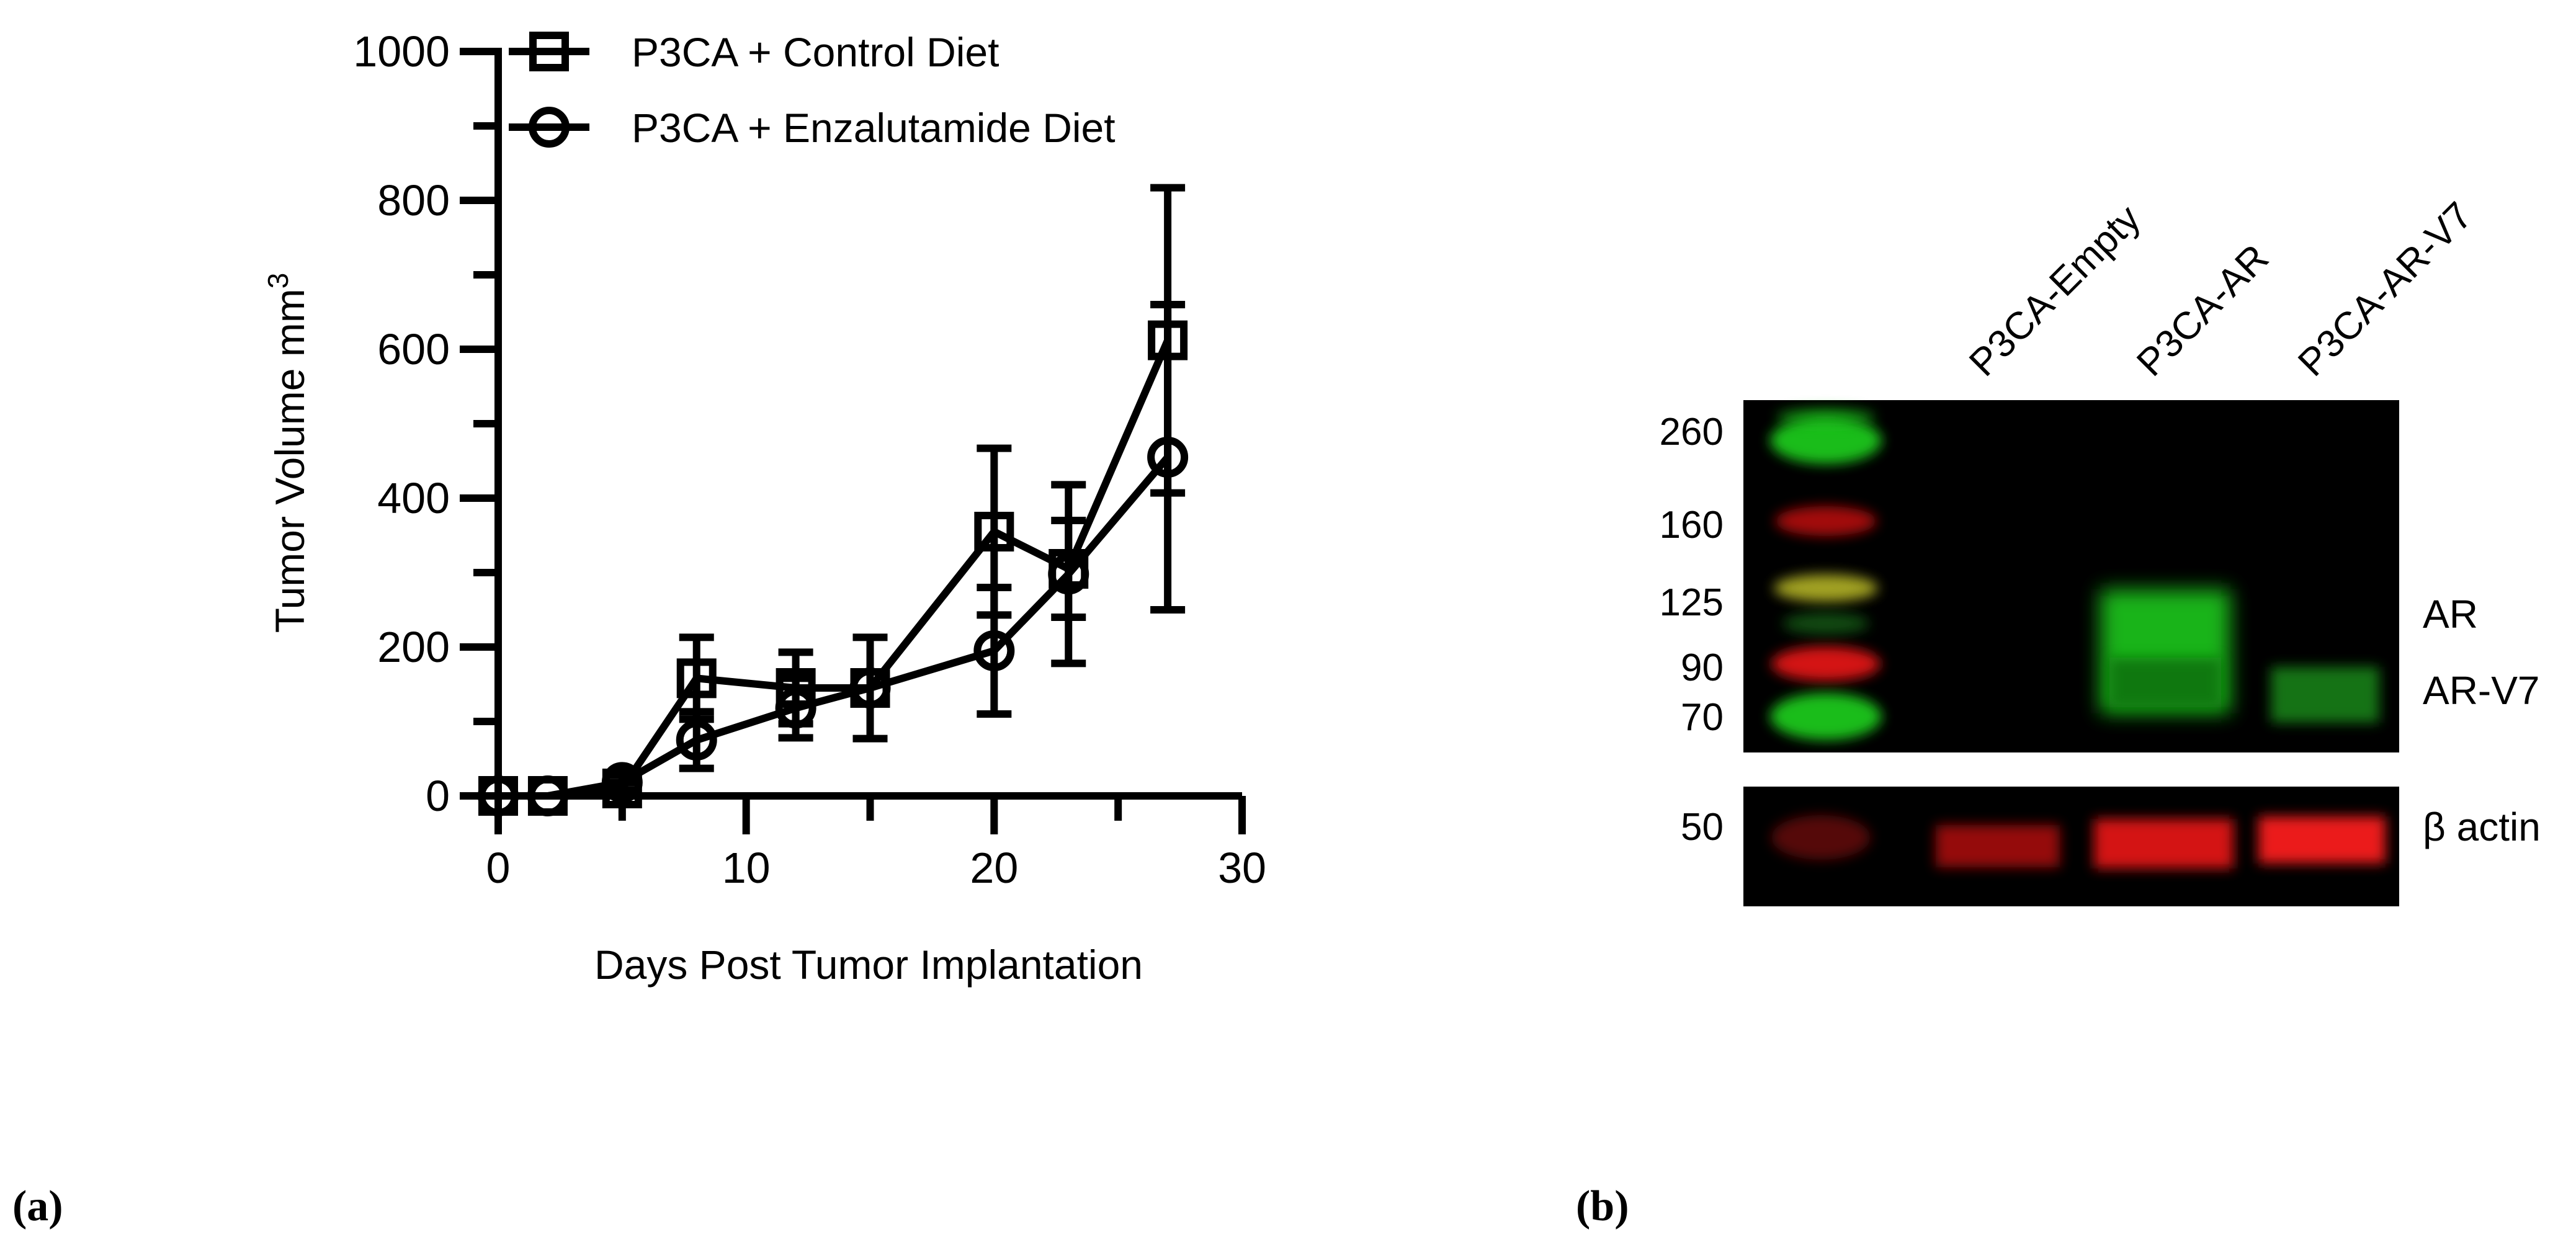 This screenshot has height=1250, width=2576. What do you see at coordinates (2071, 576) in the screenshot?
I see `blot-membrane-top` at bounding box center [2071, 576].